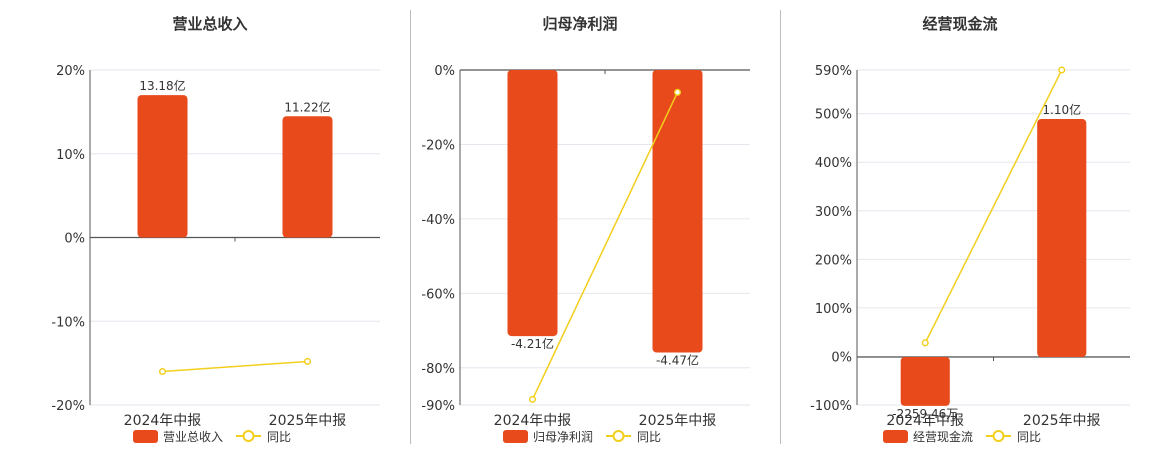 Image resolution: width=1160 pixels, height=450 pixels. What do you see at coordinates (833, 212) in the screenshot?
I see `y-tick-label: 300%` at bounding box center [833, 212].